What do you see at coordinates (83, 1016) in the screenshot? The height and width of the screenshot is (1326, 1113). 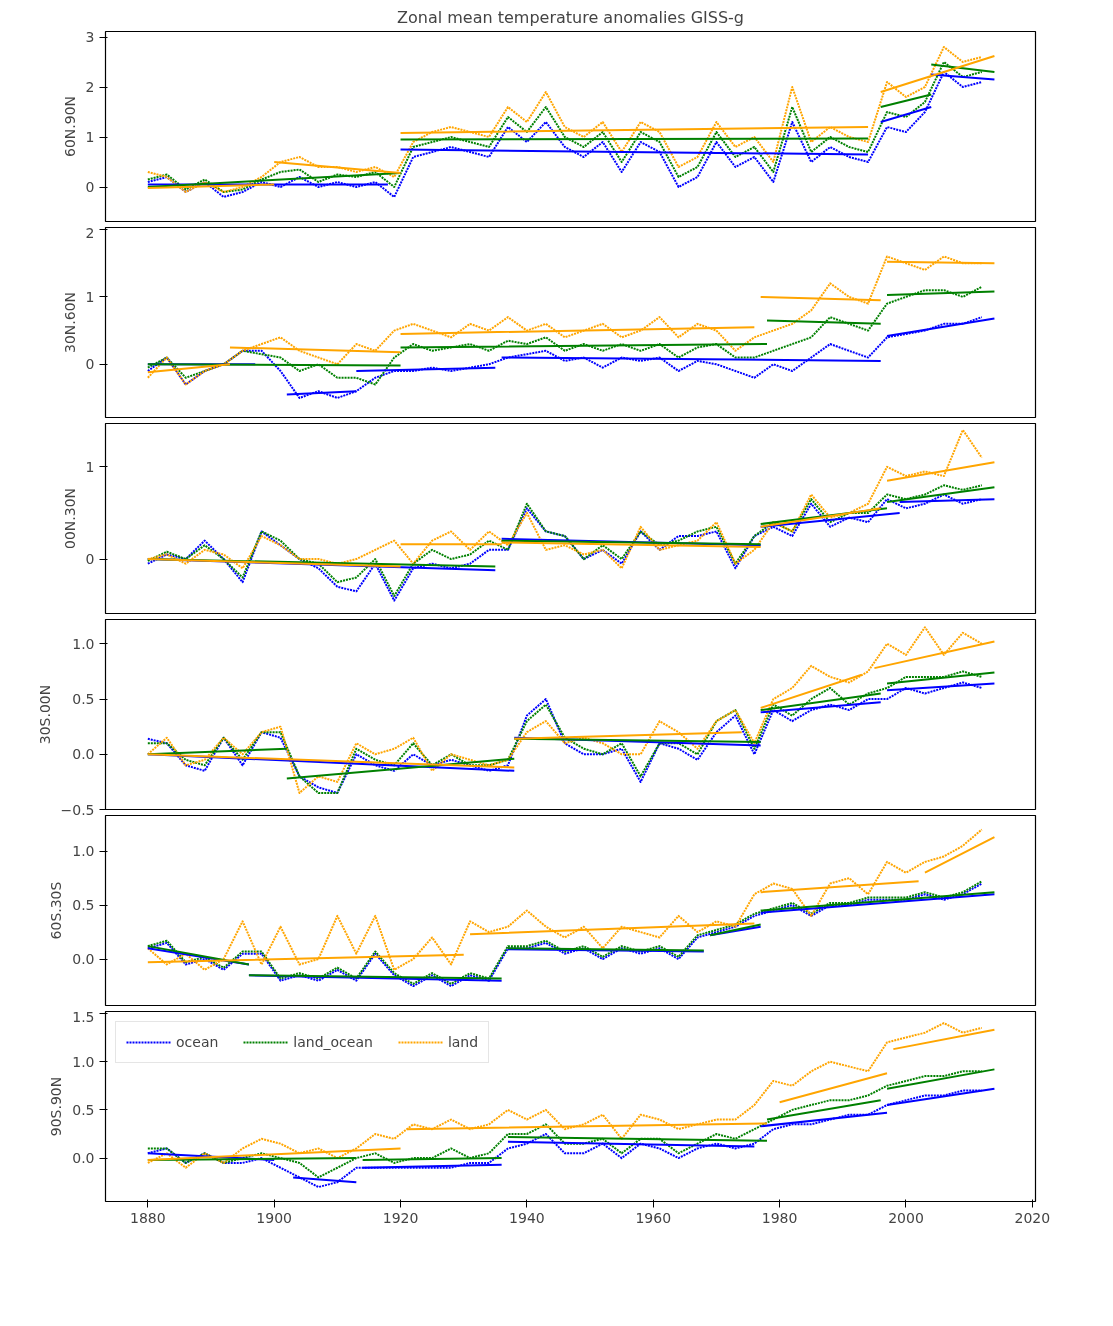 I see `y-tick-label: 1.5` at bounding box center [83, 1016].